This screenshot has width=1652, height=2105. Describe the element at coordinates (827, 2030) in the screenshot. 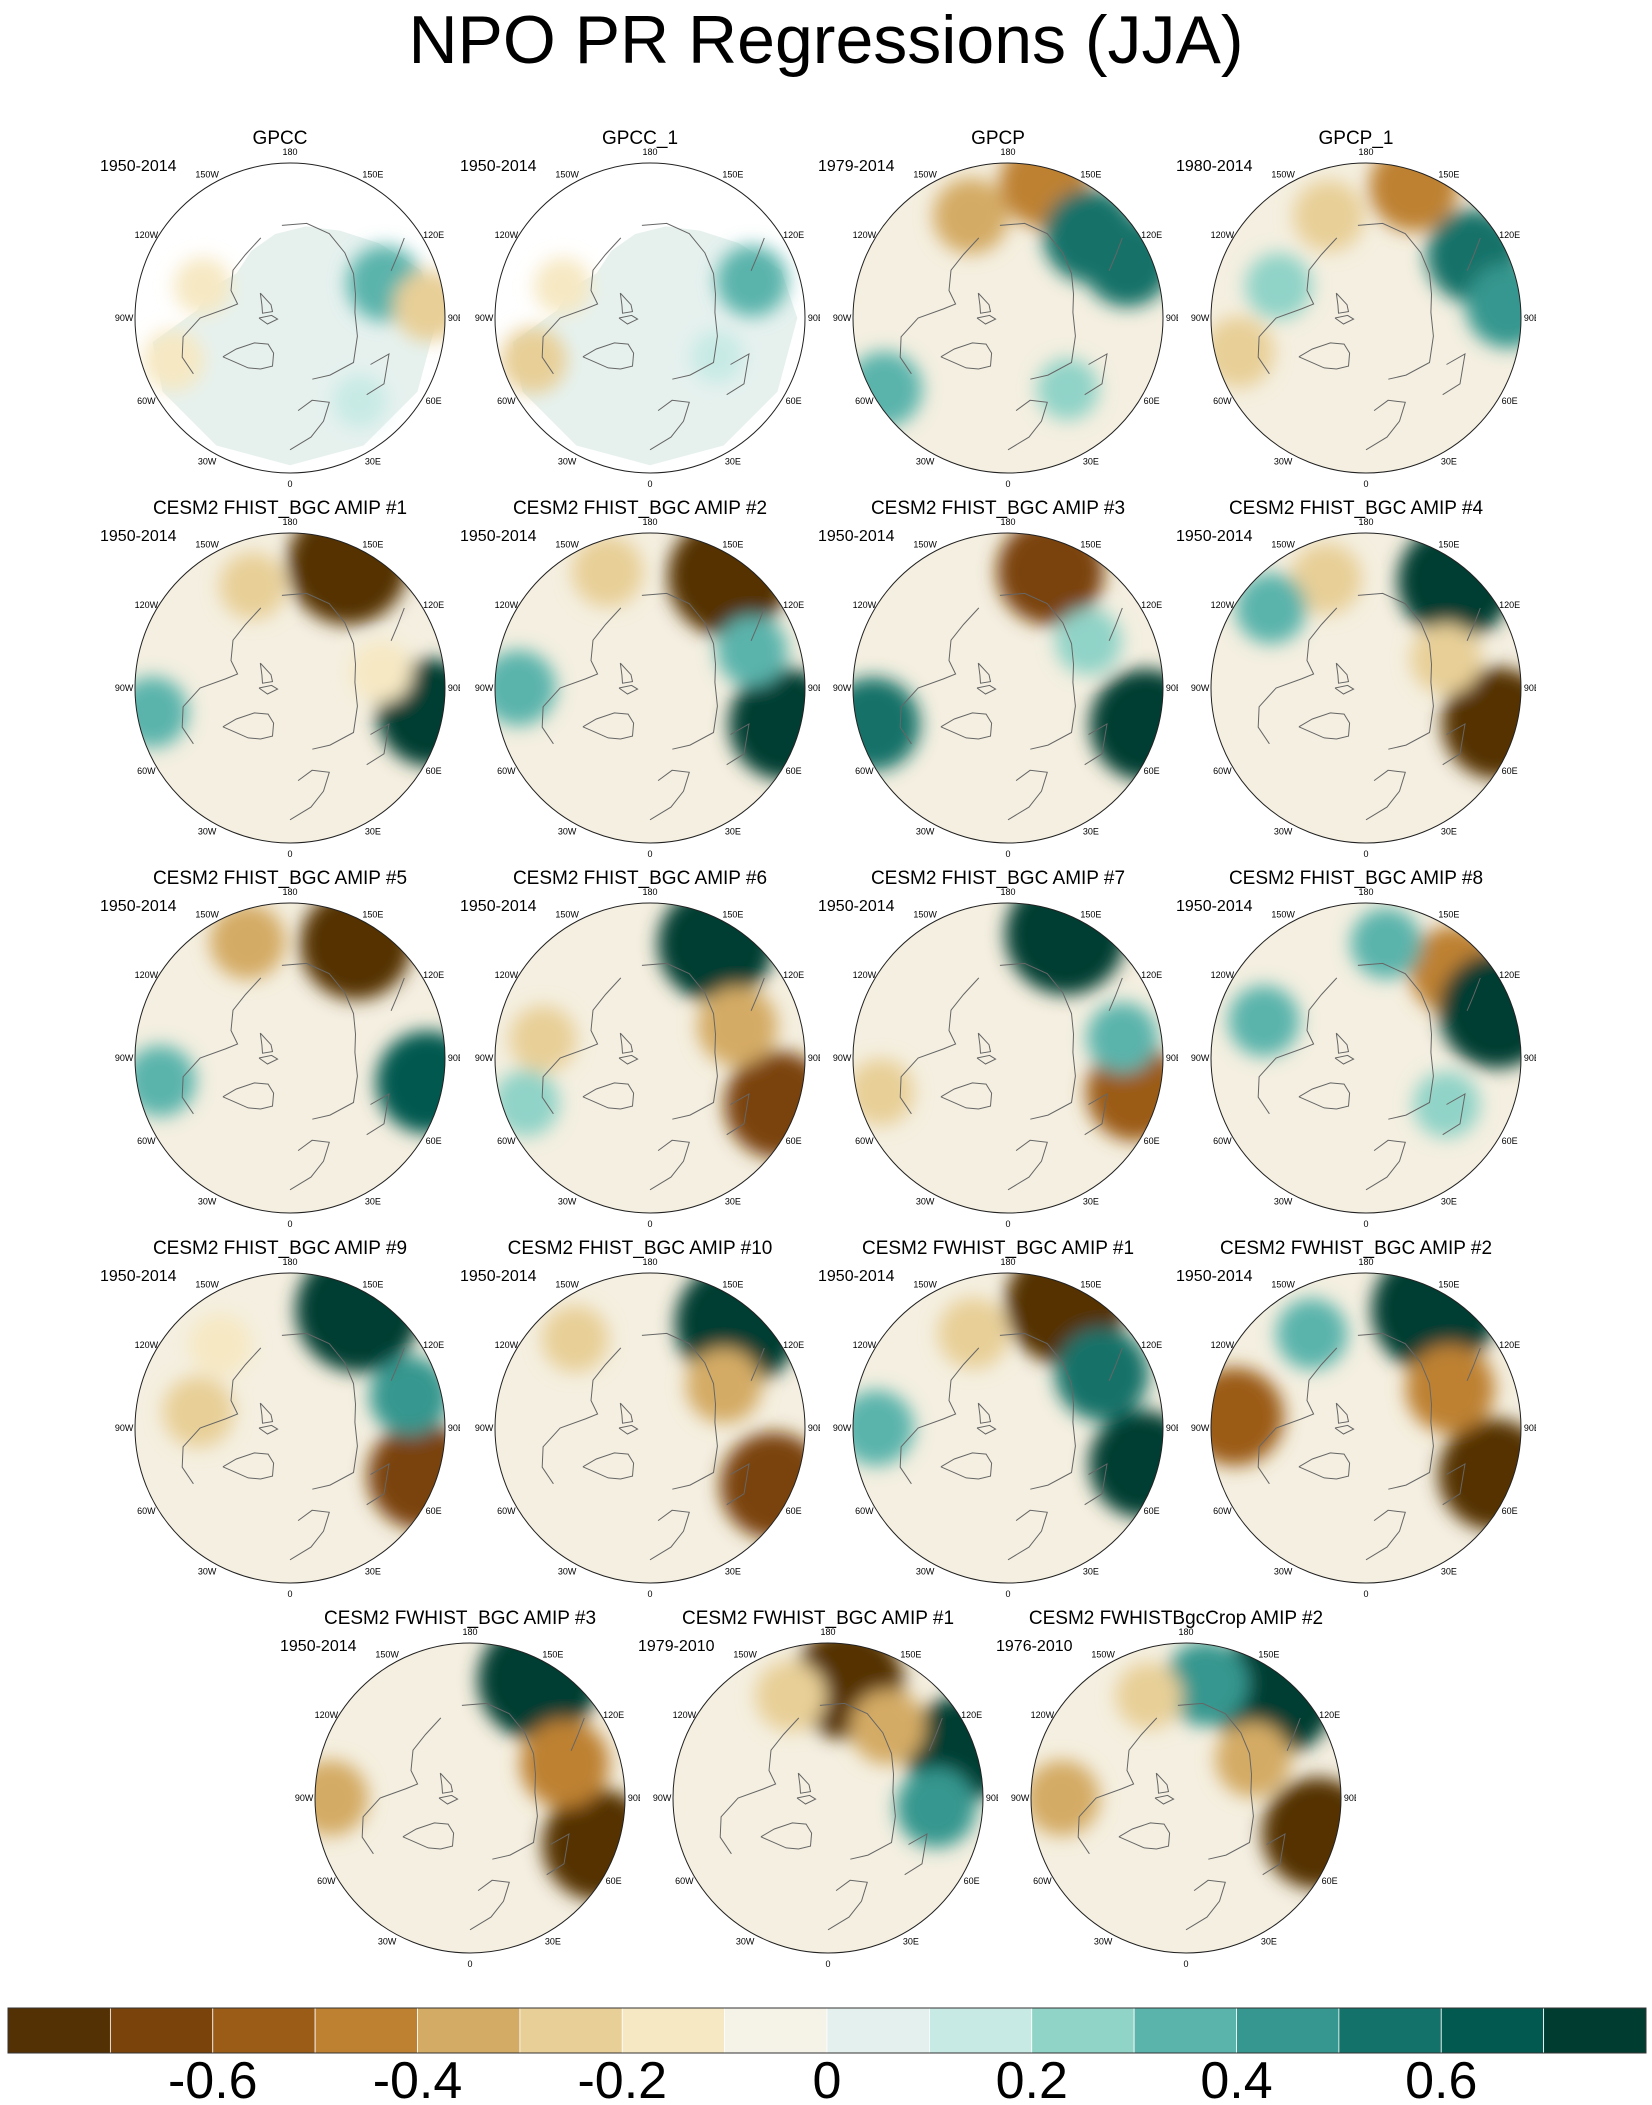

I see `colorbar-border` at that location.